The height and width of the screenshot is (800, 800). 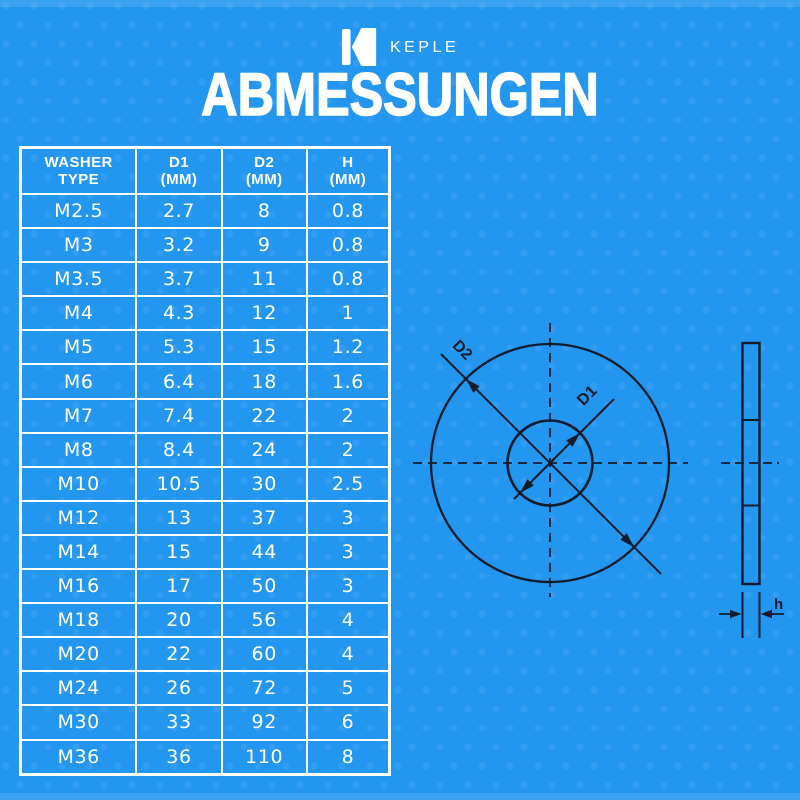 What do you see at coordinates (205, 722) in the screenshot?
I see `table-row: M30 33 92 6` at bounding box center [205, 722].